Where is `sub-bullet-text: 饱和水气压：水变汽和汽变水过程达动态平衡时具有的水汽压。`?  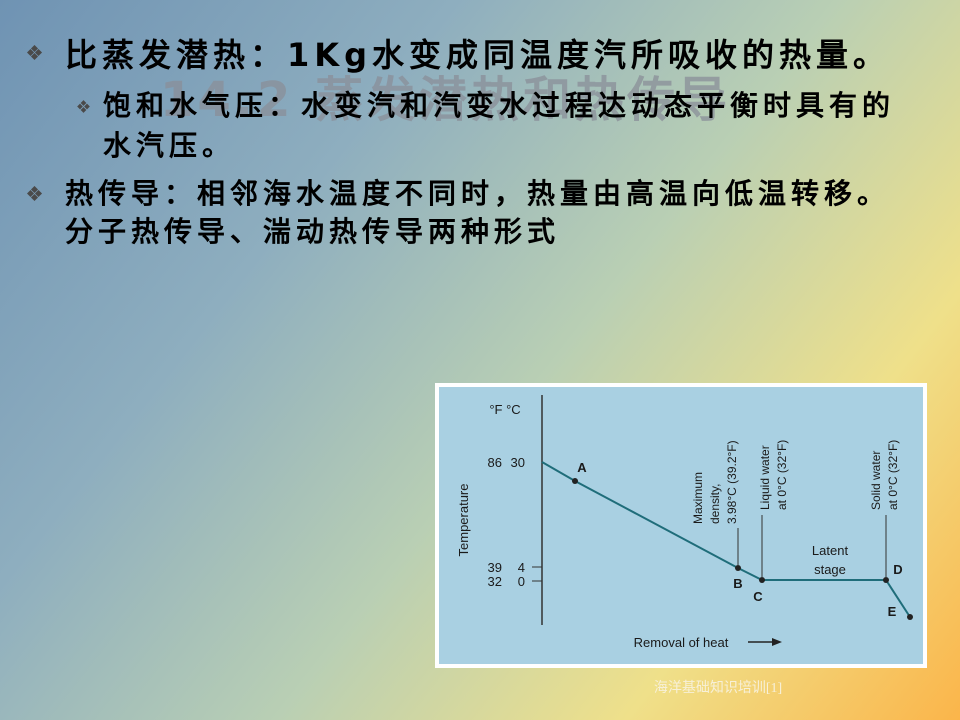 sub-bullet-text: 饱和水气压：水变汽和汽变水过程达动态平衡时具有的水汽压。 is located at coordinates (499, 125).